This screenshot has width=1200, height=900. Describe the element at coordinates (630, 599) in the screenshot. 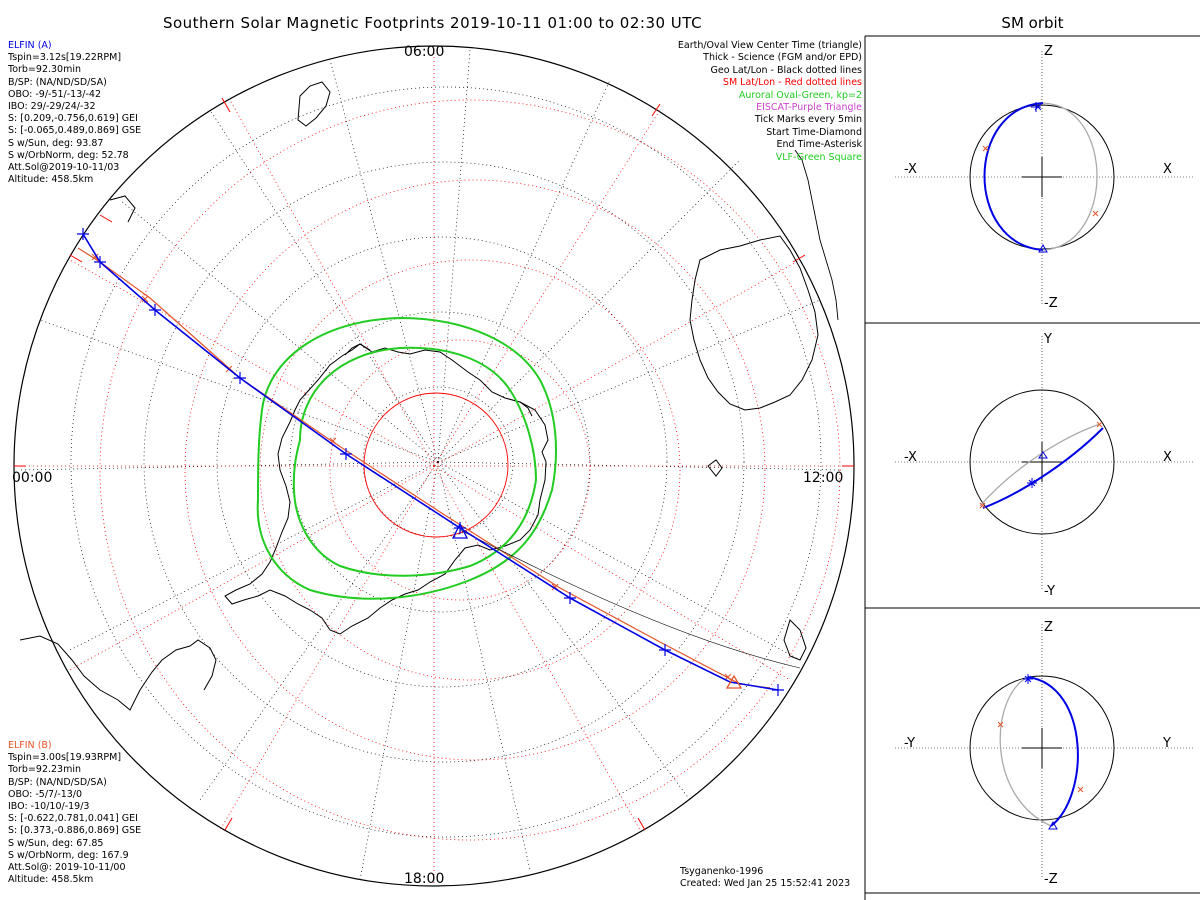

I see `conjugate-curve` at that location.